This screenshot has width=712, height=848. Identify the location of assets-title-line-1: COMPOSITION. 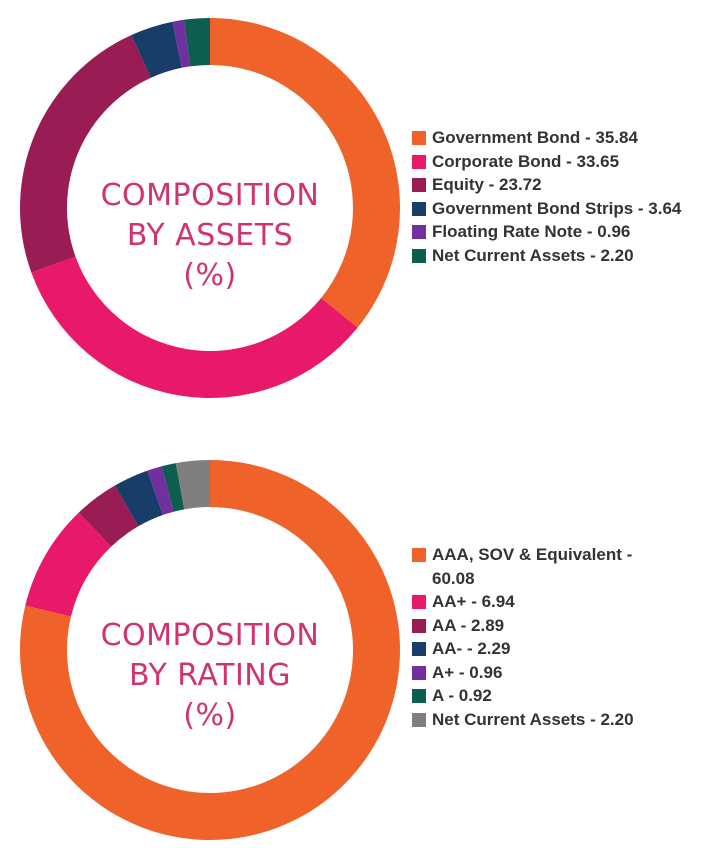
(210, 195).